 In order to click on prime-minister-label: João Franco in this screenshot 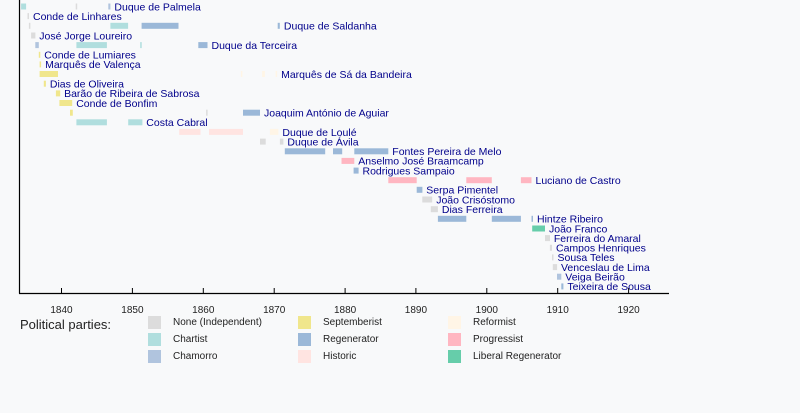, I will do `click(578, 229)`.